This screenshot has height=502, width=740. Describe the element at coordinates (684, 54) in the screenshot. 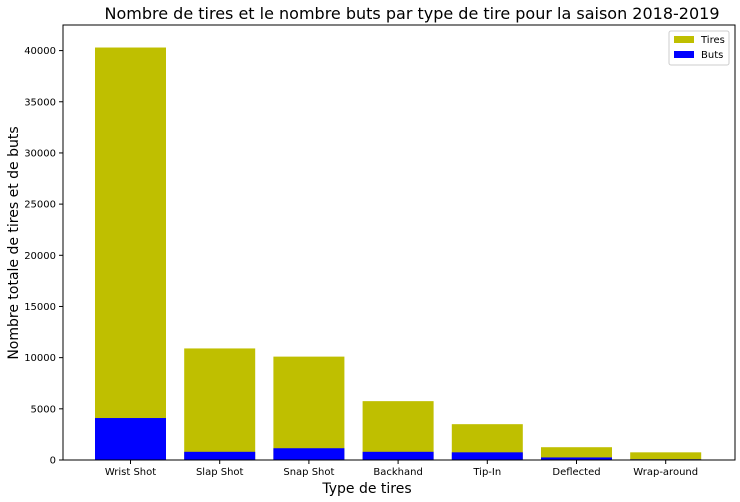

I see `legend-swatch-buts` at that location.